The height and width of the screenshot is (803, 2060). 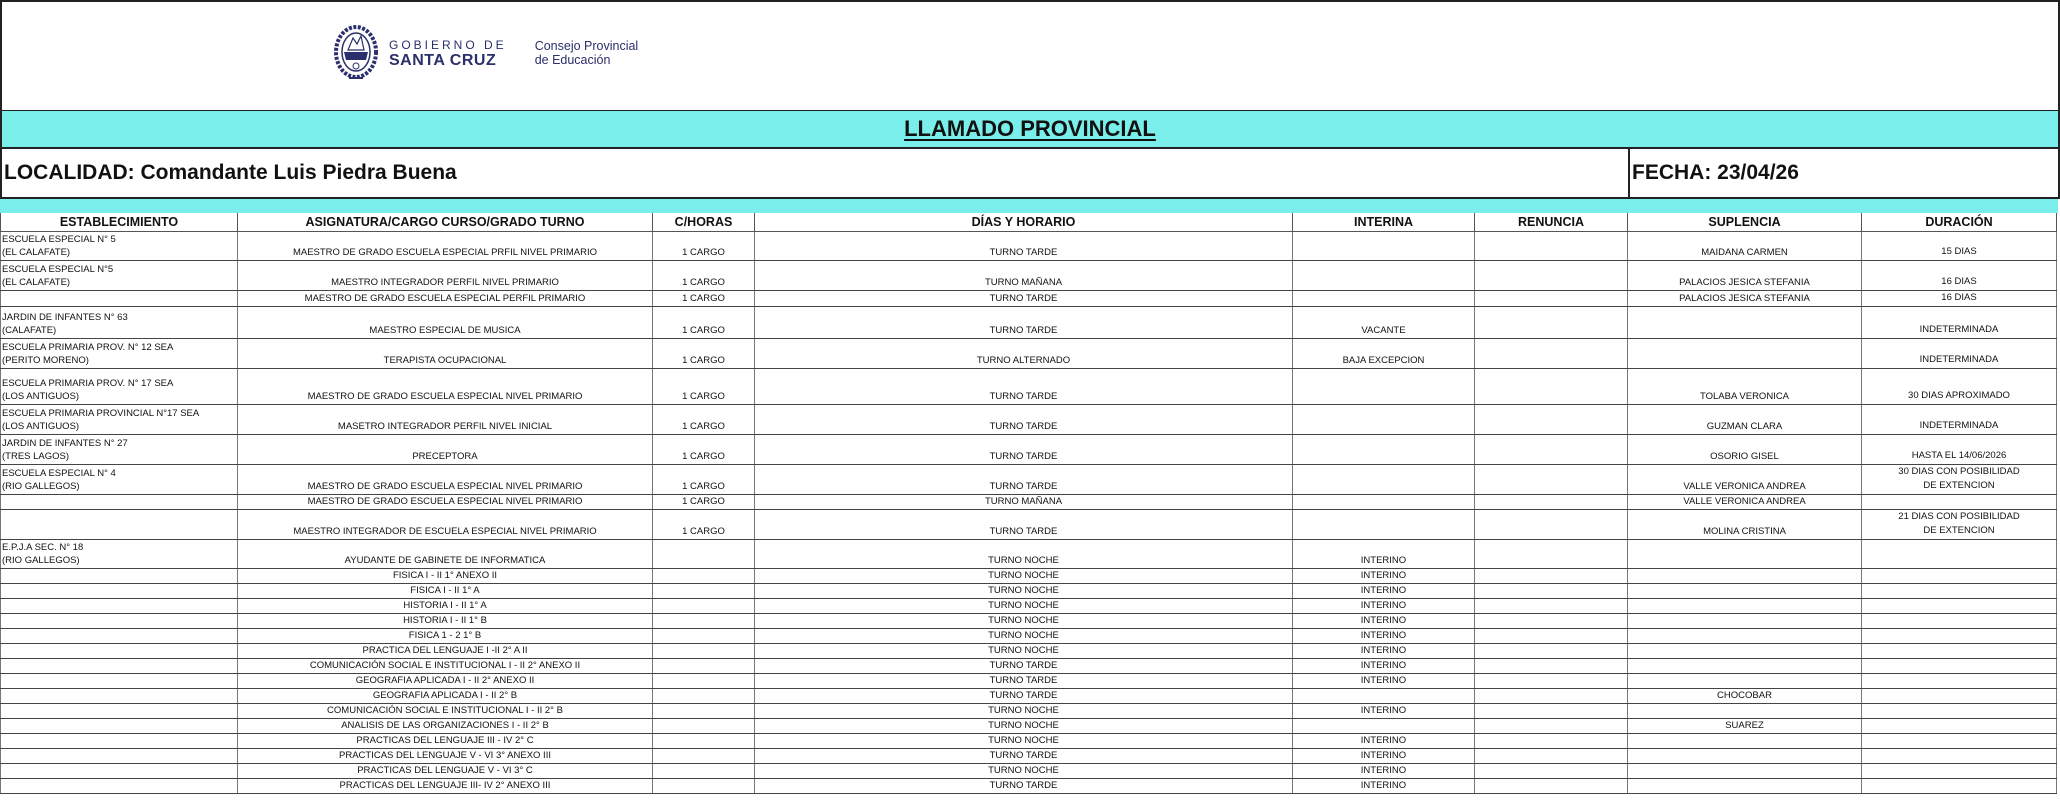 What do you see at coordinates (1029, 206) in the screenshot?
I see `separator-band` at bounding box center [1029, 206].